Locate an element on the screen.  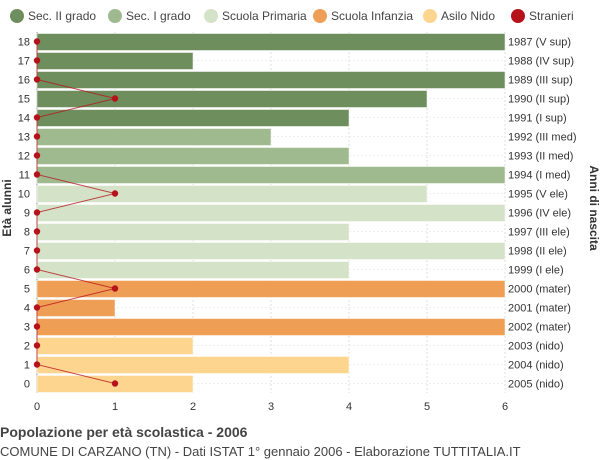
y-tick-age: 14 is located at coordinates (24, 119).